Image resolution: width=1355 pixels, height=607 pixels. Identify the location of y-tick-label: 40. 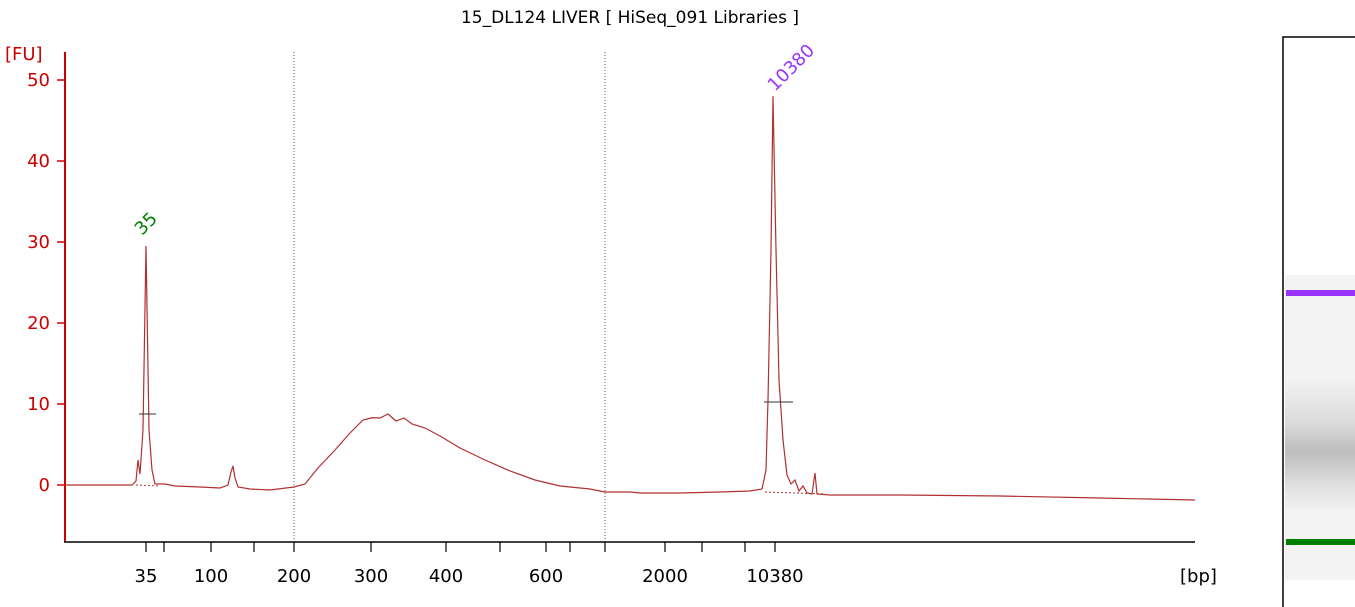
(38, 161).